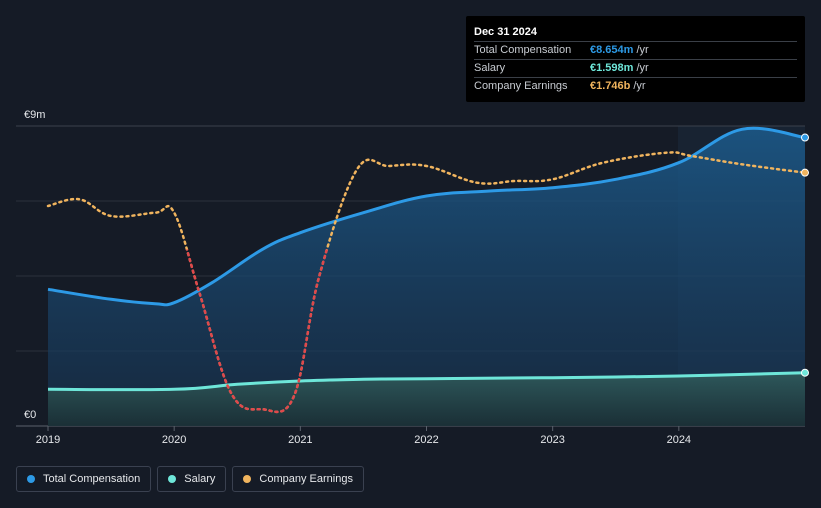 This screenshot has width=821, height=508. I want to click on x-axis: 2019 2020 2021 2022 2023 2024, so click(363, 436).